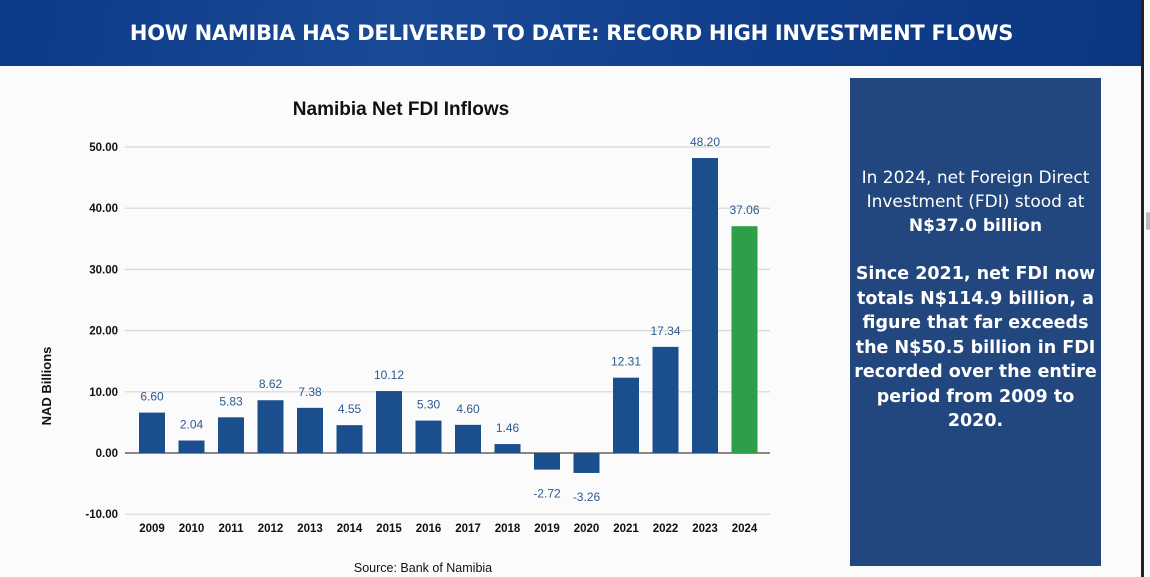  I want to click on side-handle, so click(1148, 221).